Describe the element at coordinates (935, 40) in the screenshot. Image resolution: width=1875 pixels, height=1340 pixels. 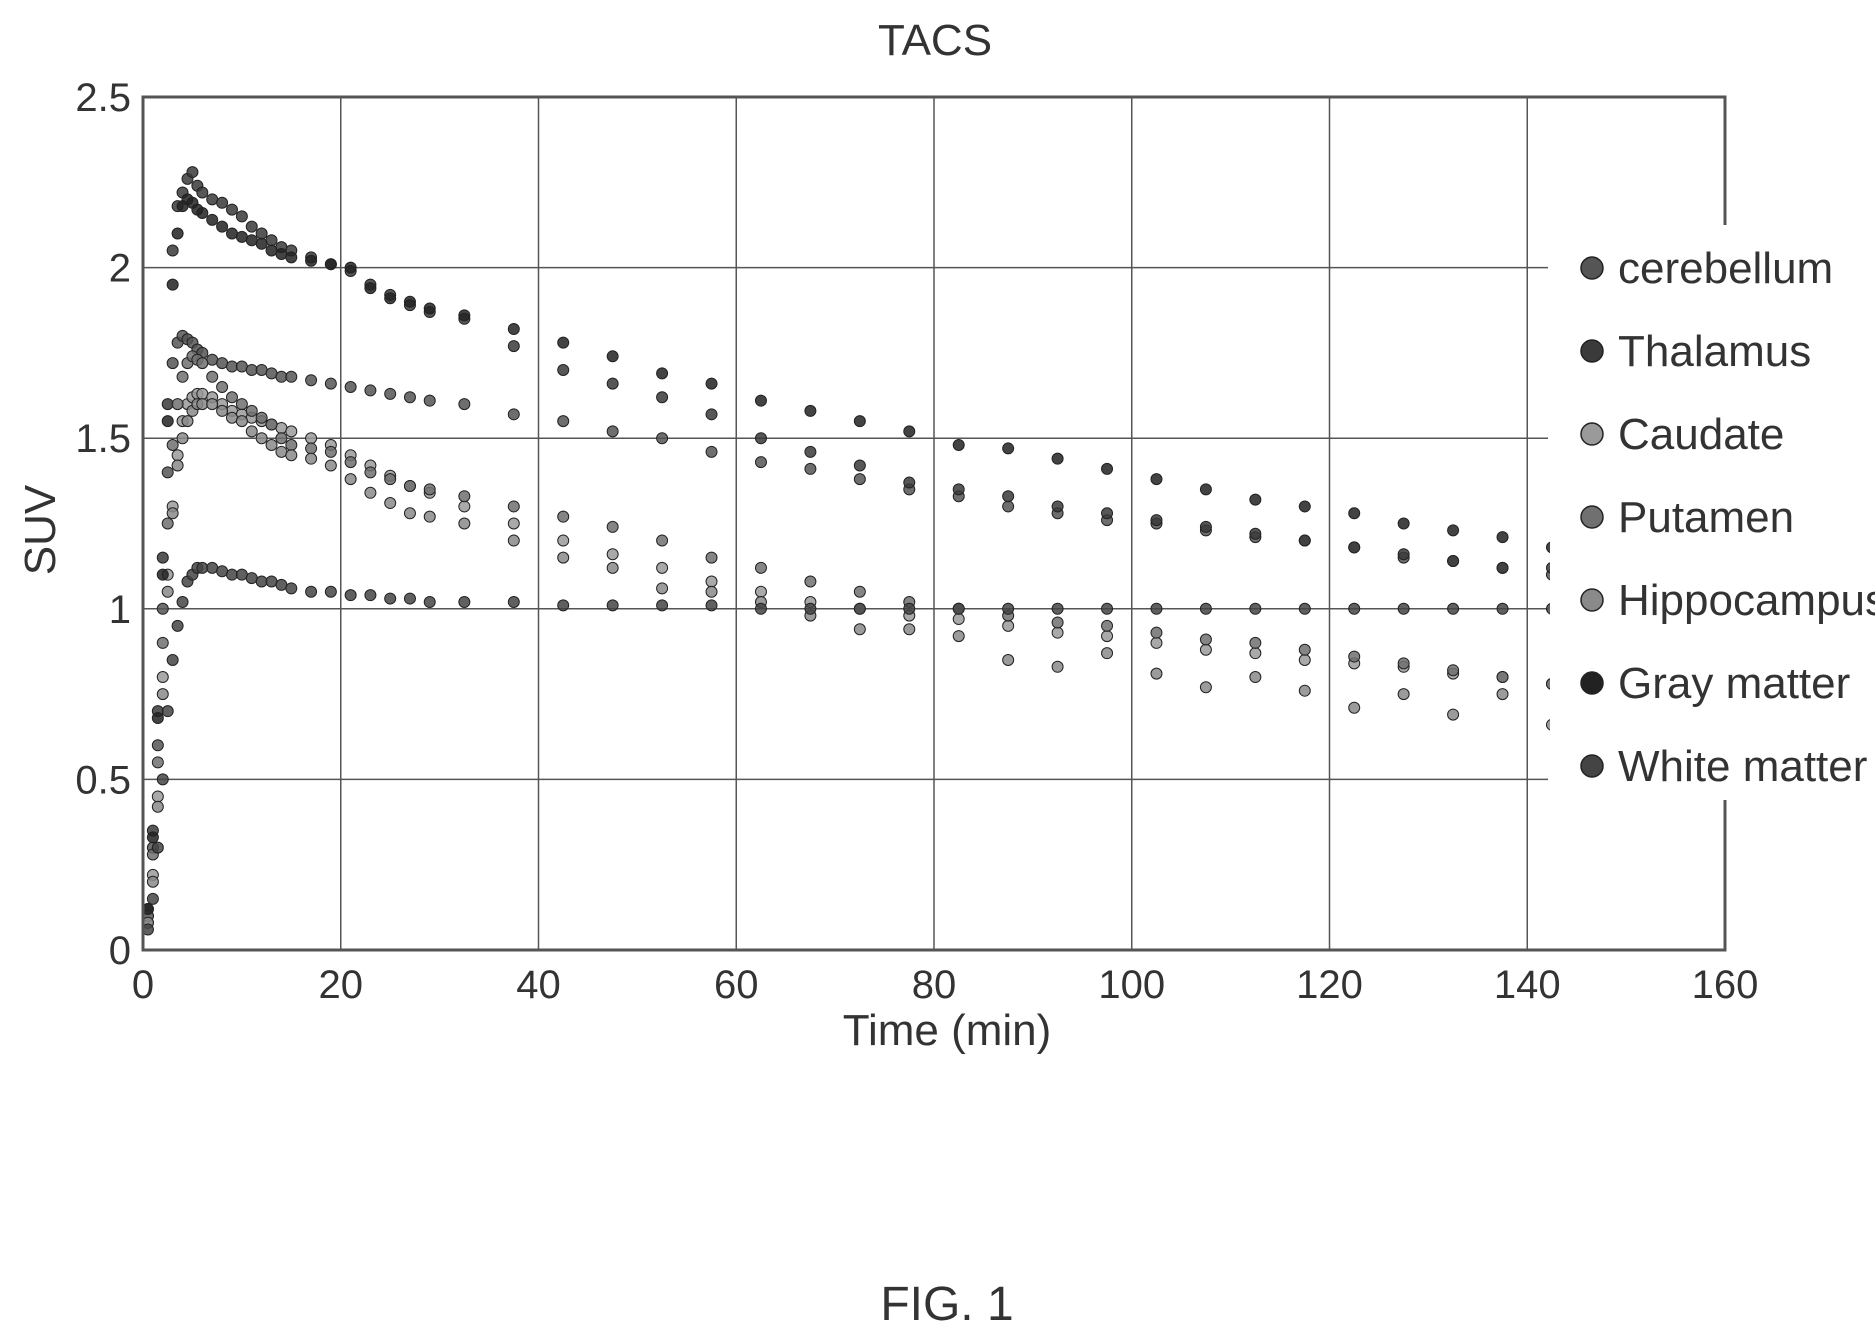
I see `chart-title: TACS` at that location.